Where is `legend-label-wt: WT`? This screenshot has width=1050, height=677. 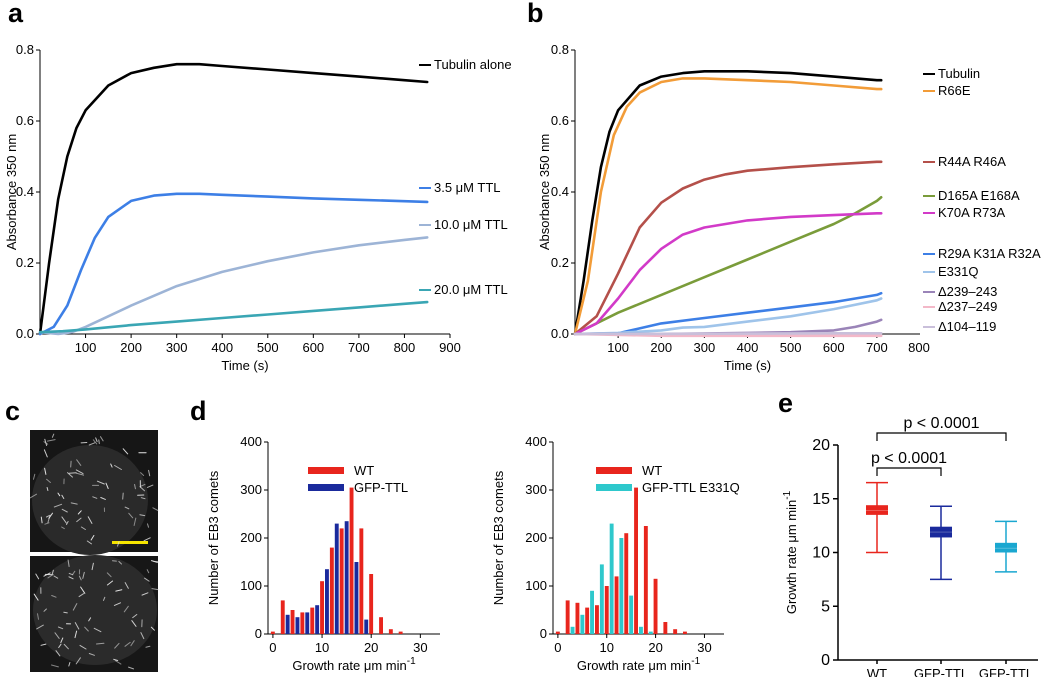 legend-label-wt: WT is located at coordinates (652, 470).